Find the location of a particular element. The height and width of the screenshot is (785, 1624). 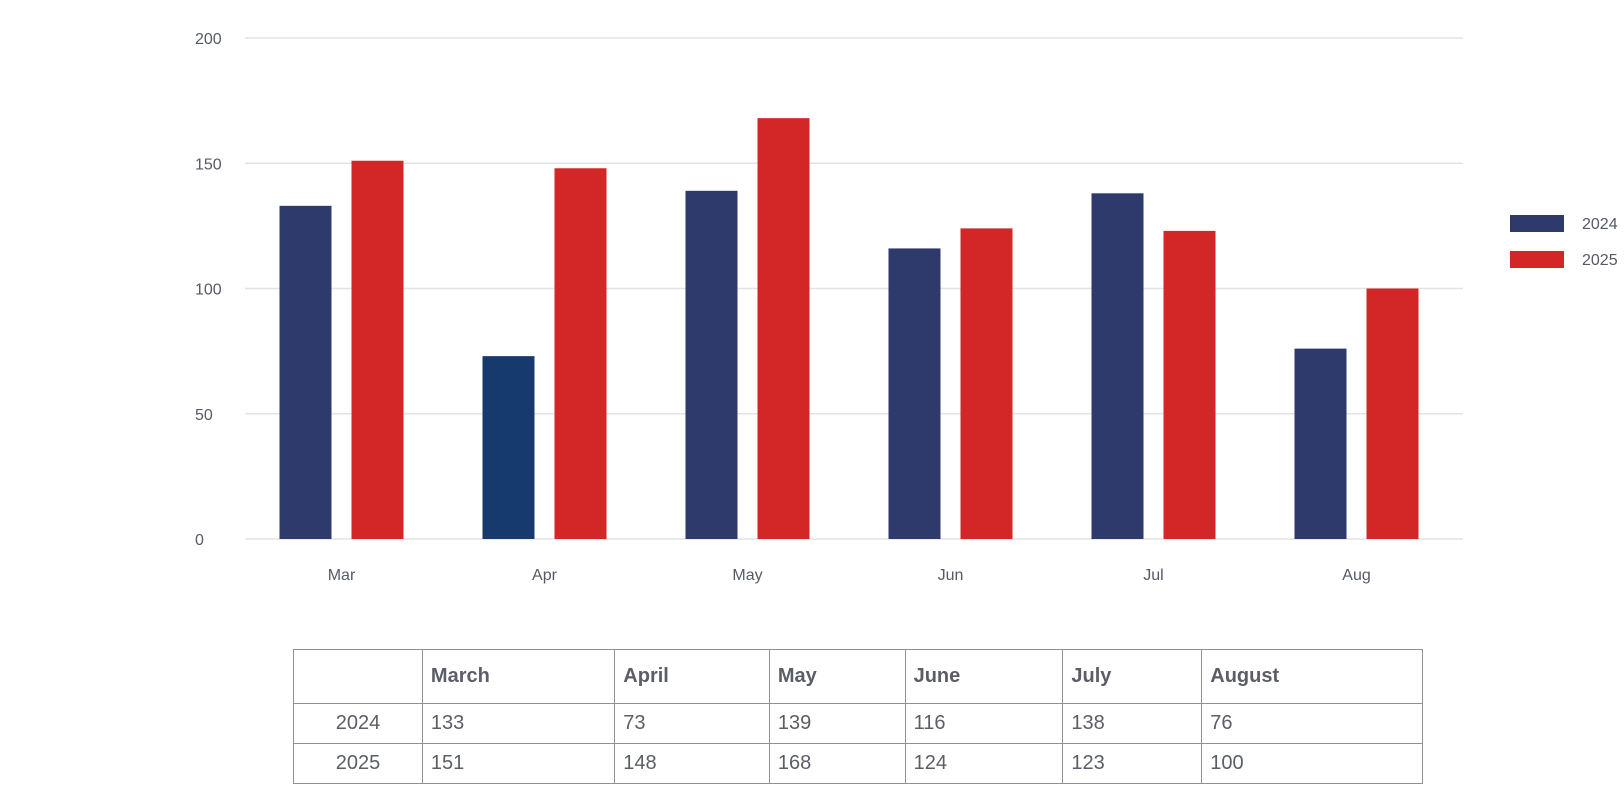

bar-2024-Jun is located at coordinates (914, 394).